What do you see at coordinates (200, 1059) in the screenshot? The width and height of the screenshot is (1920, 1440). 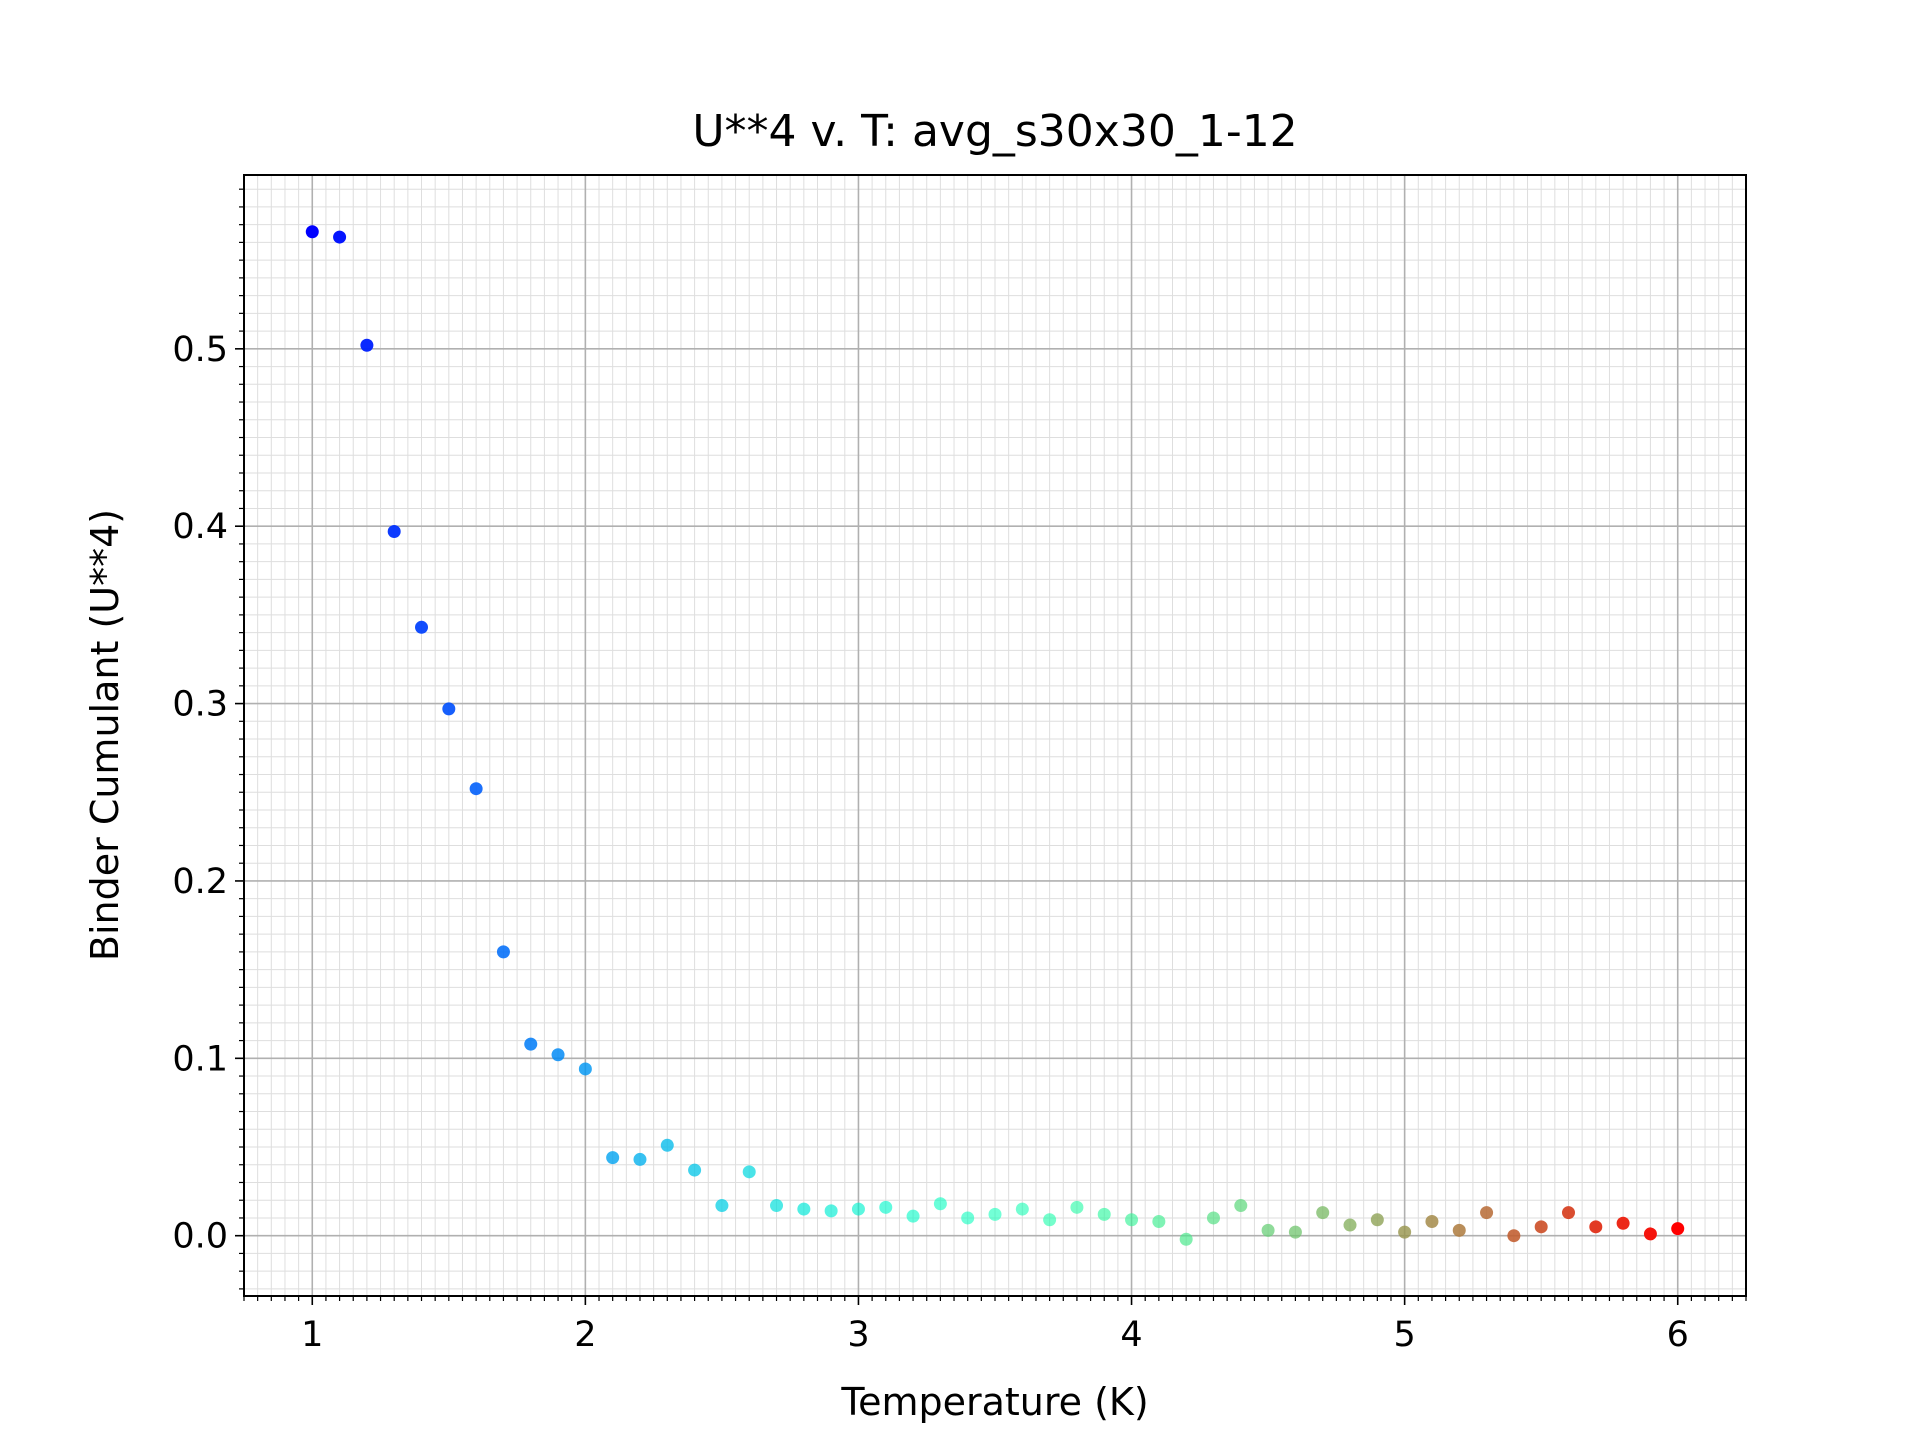 I see `y-tick-label: 0.1` at bounding box center [200, 1059].